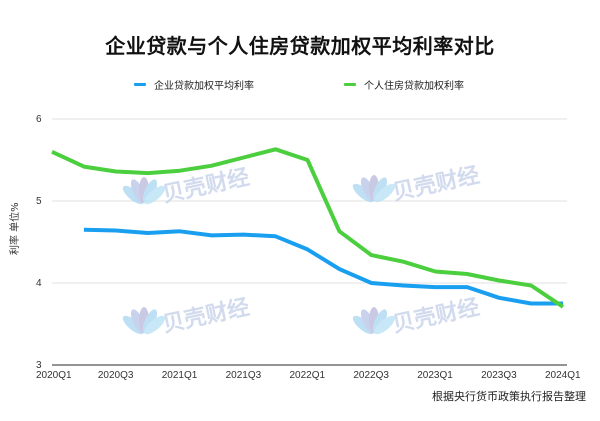 This screenshot has height=421, width=600. I want to click on legend-item-corporate: 企业贷款加权平均利率, so click(194, 84).